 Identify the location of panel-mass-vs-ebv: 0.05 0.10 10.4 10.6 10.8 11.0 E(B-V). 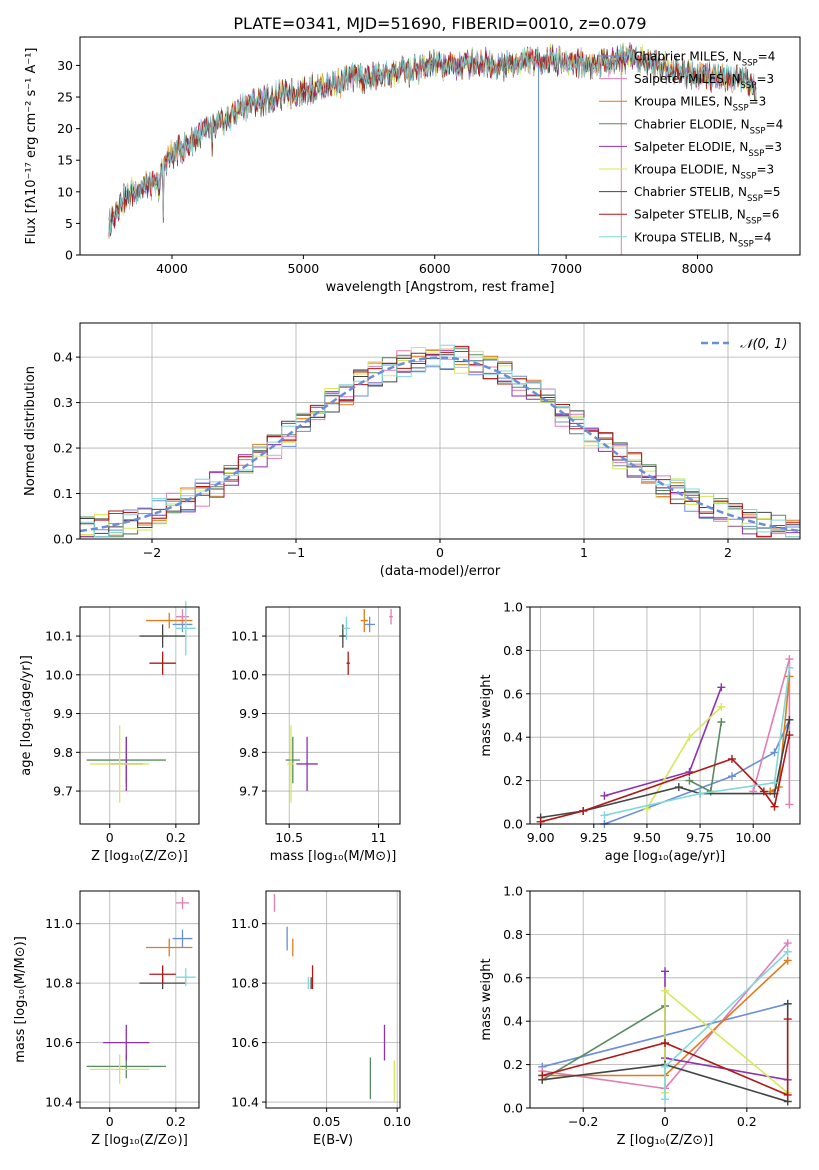
(321, 1019).